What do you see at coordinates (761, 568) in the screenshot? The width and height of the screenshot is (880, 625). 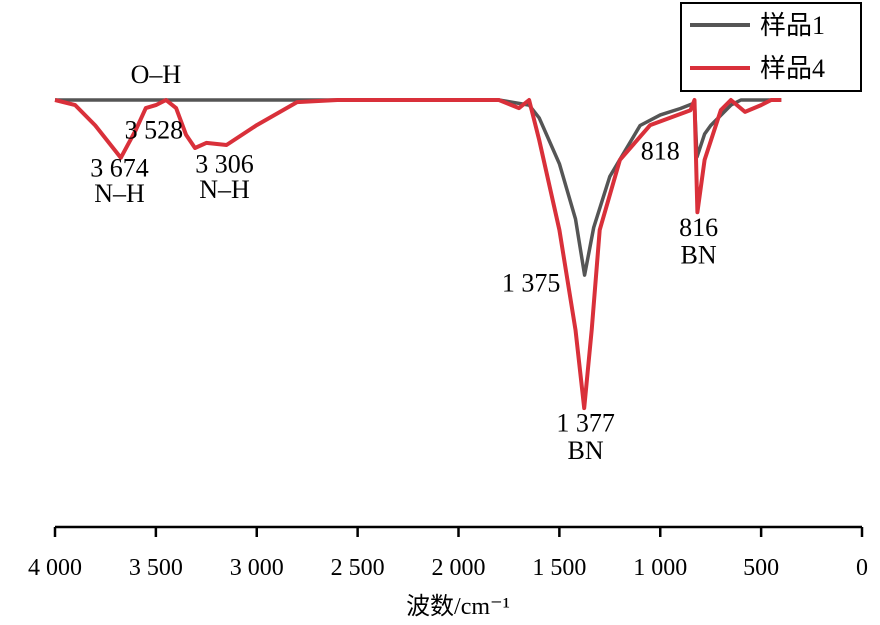 I see `x-tick-label: 500` at bounding box center [761, 568].